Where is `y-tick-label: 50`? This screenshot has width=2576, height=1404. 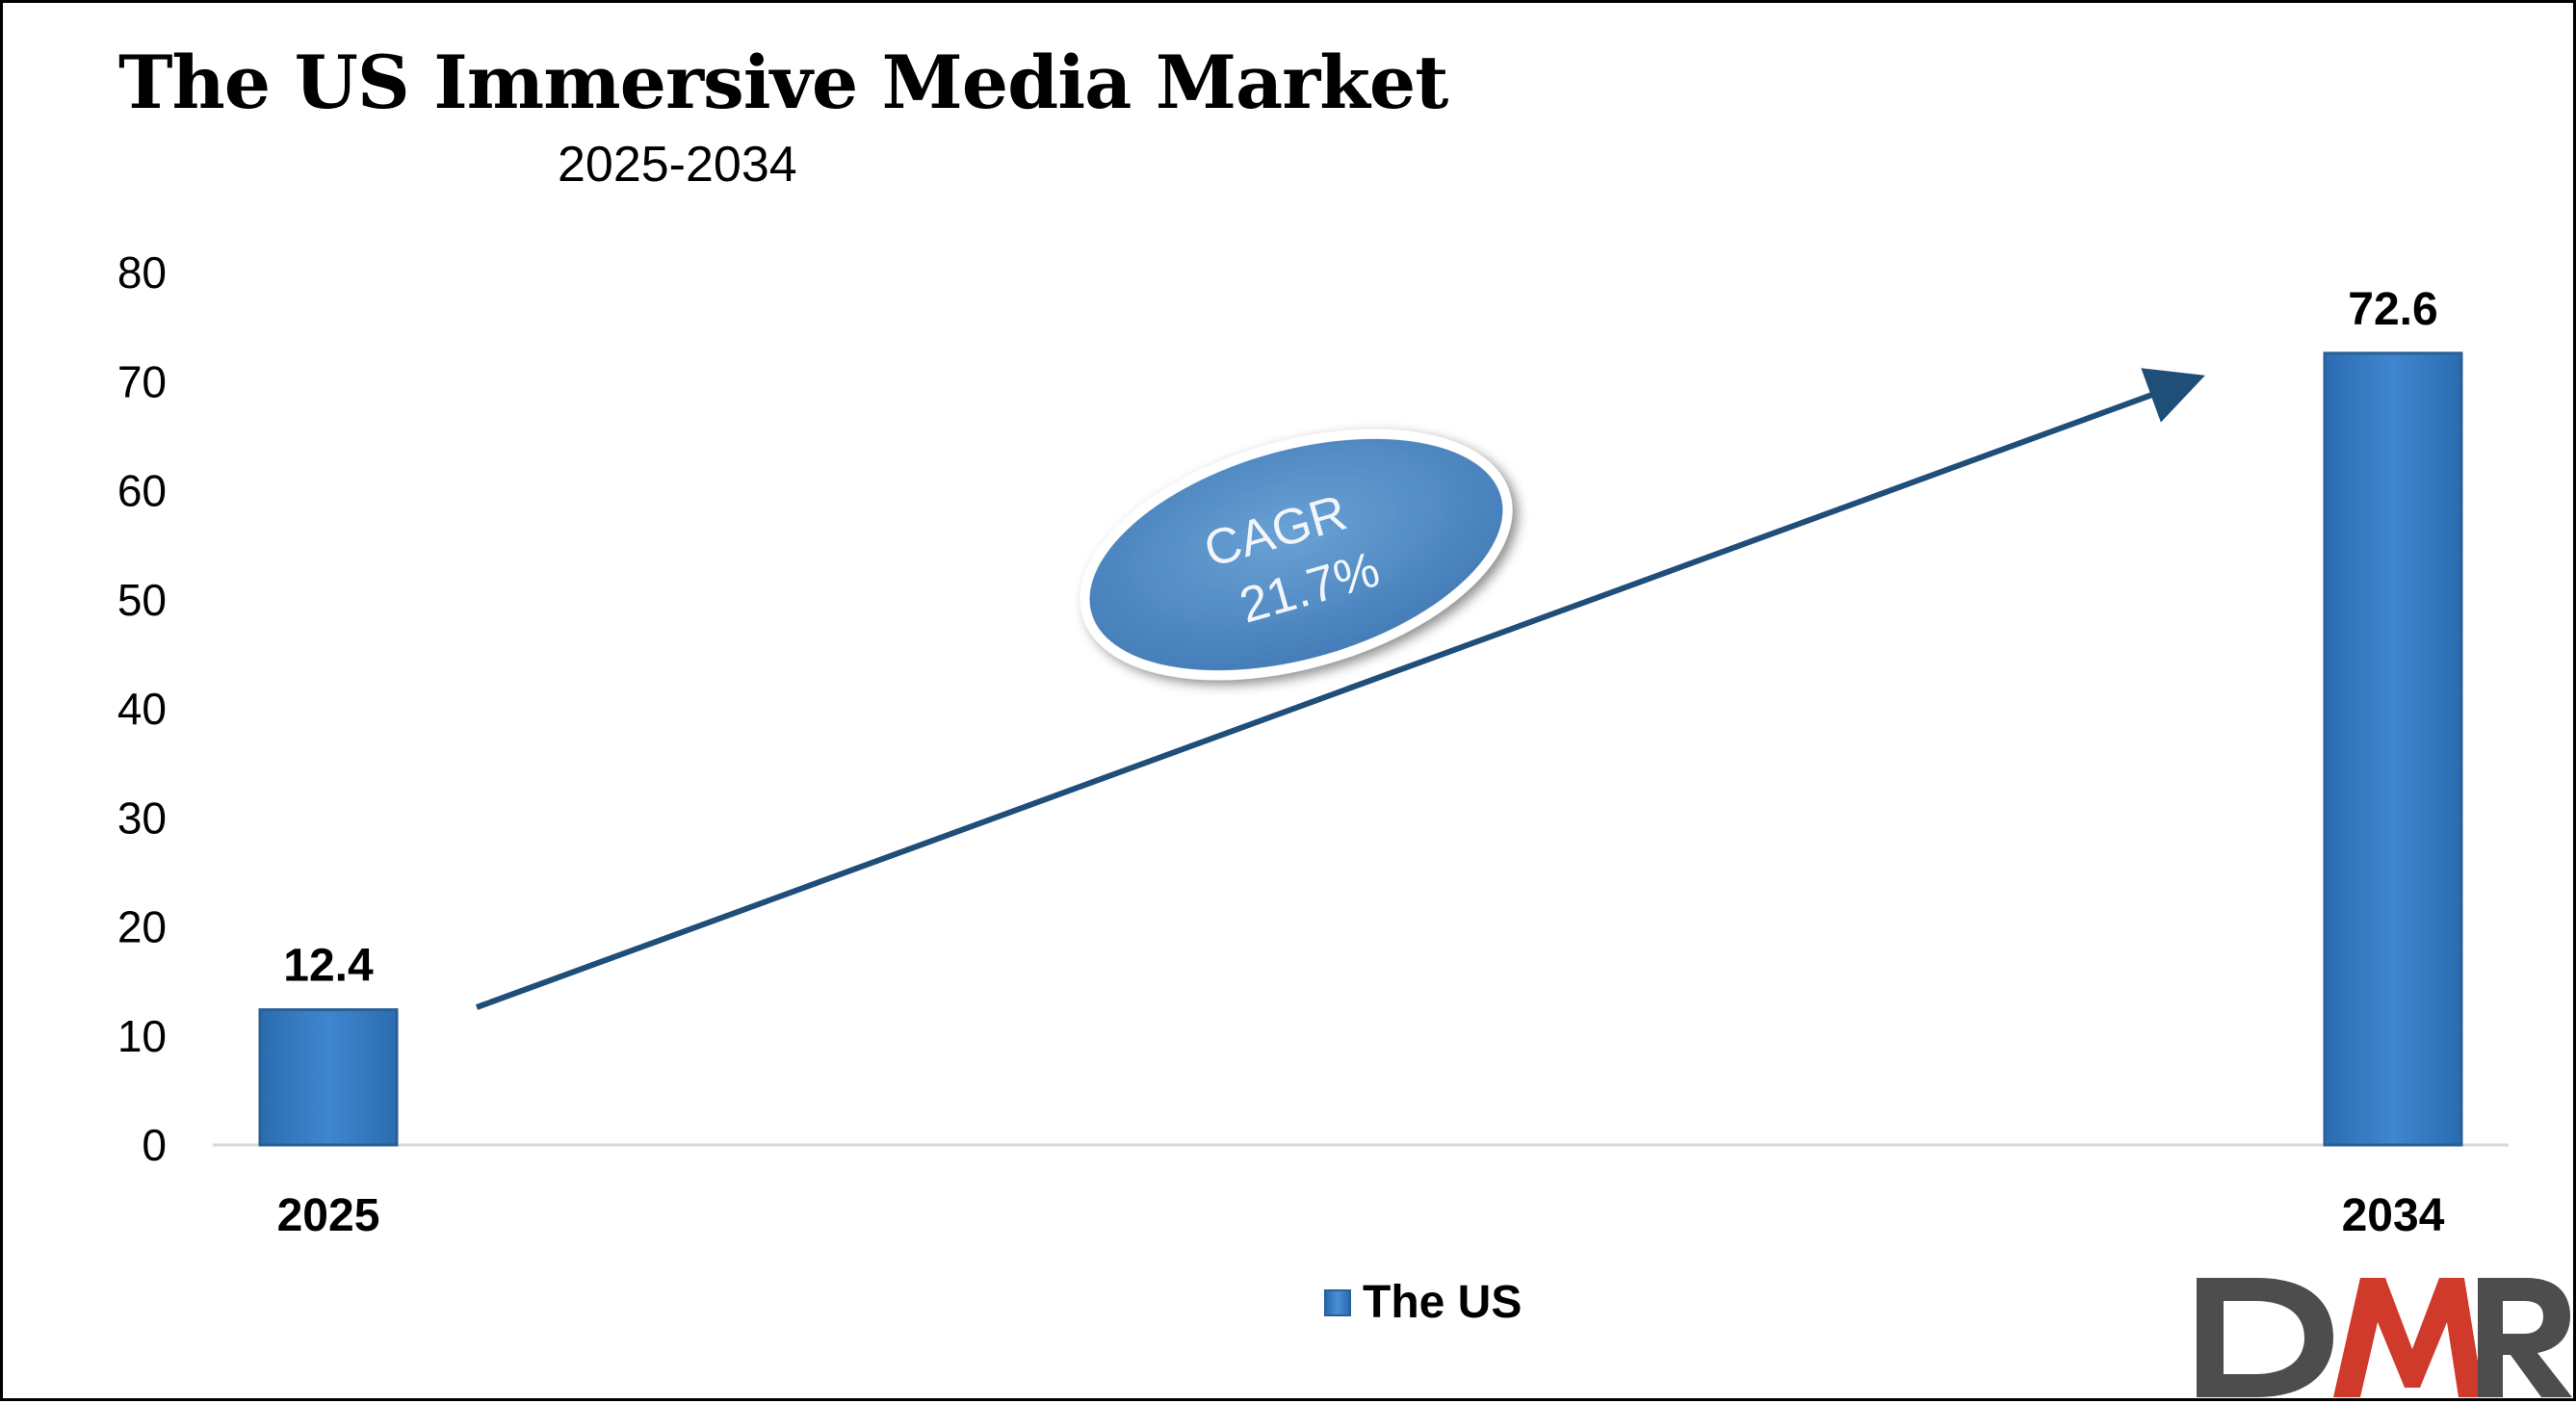
y-tick-label: 50 is located at coordinates (142, 600).